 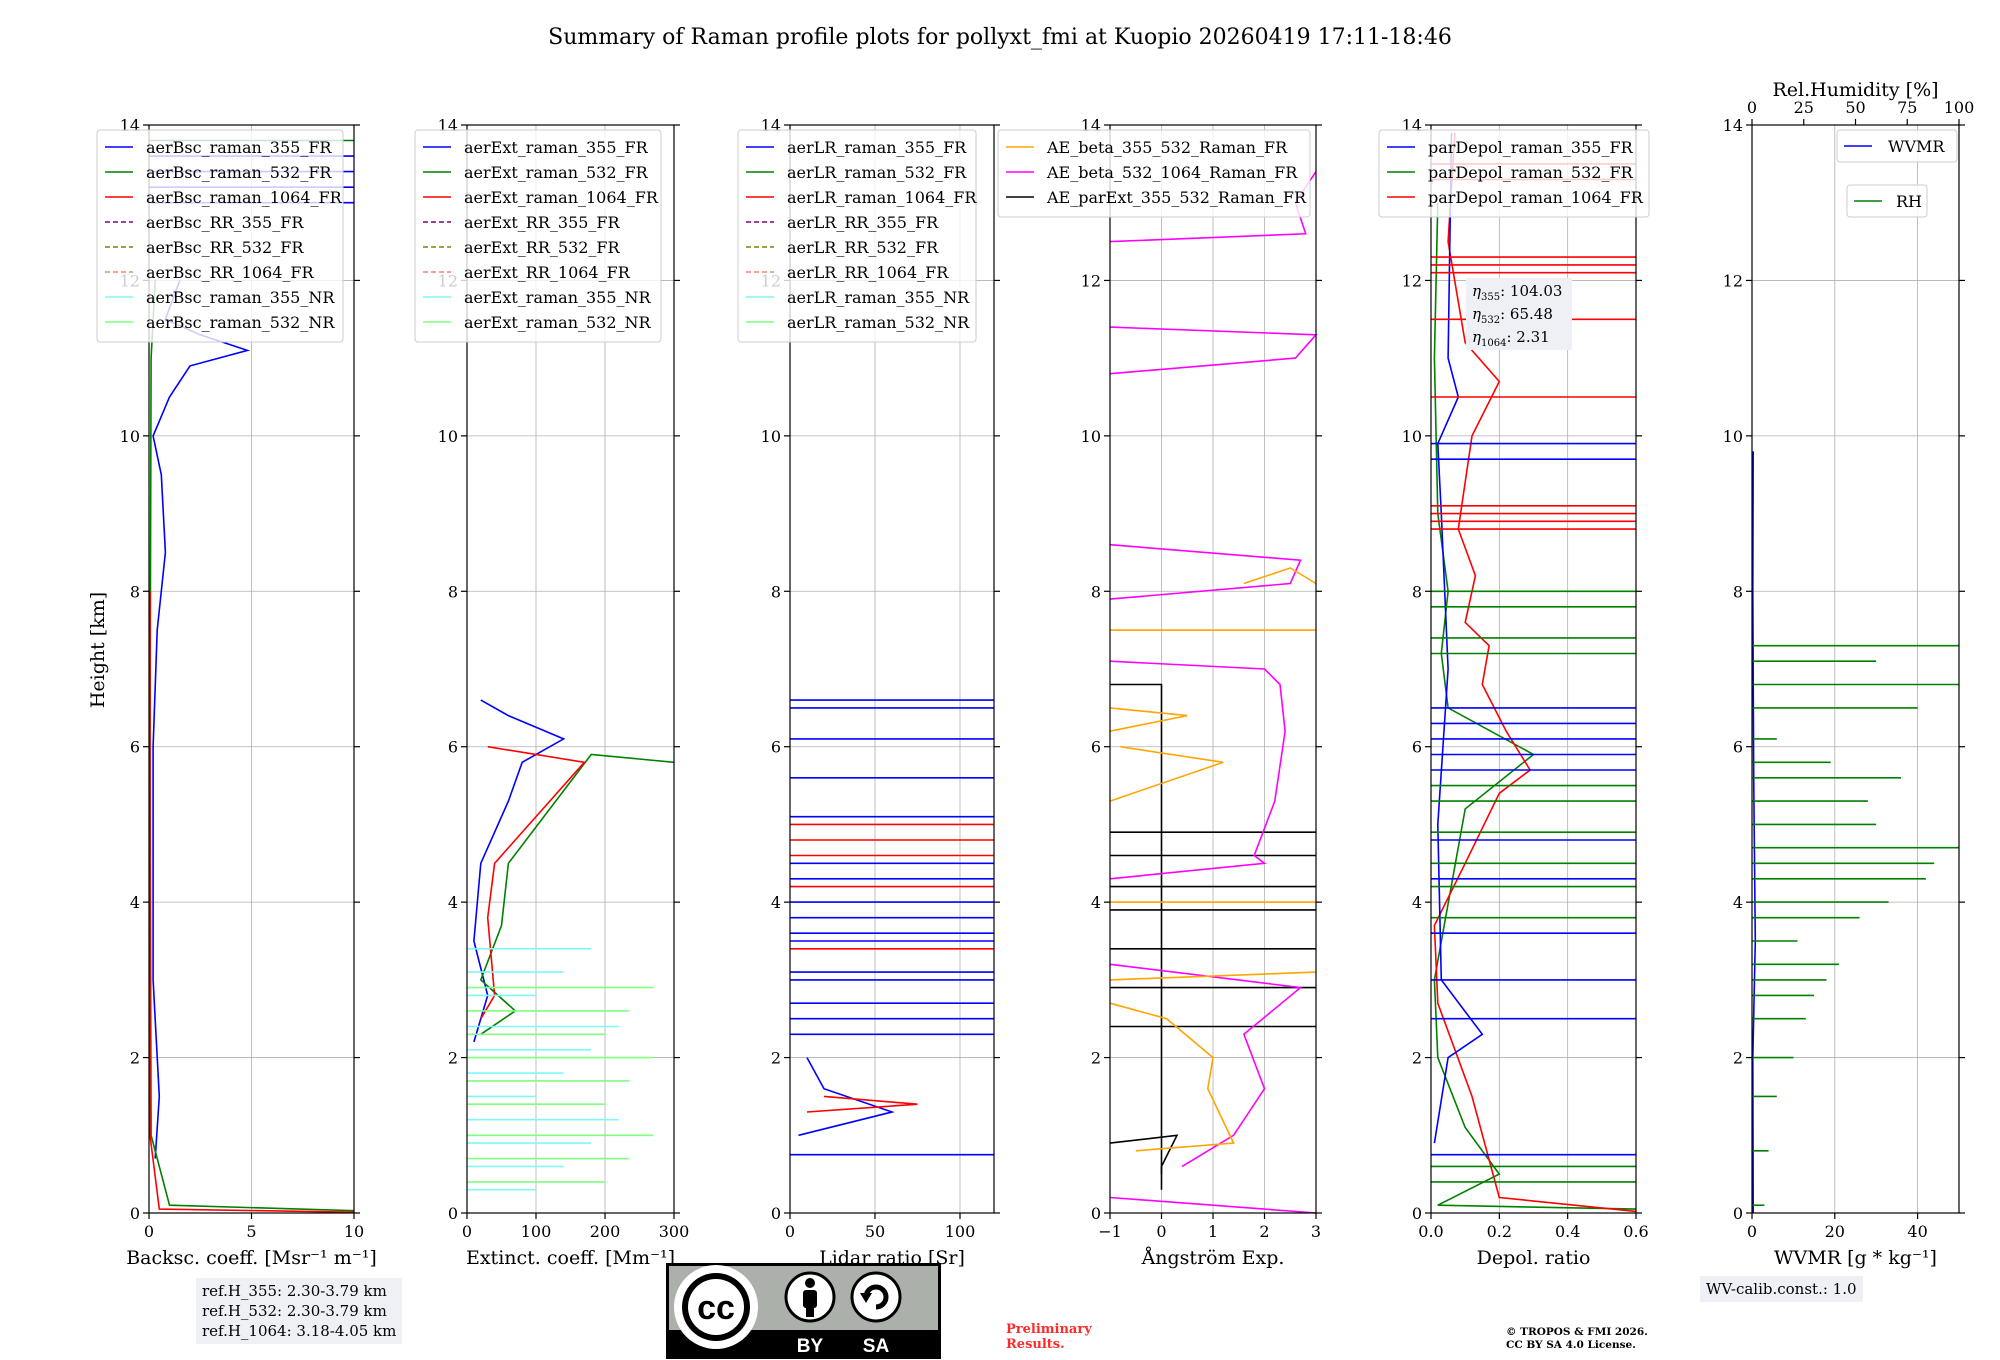 I want to click on x-tick-label: 20, so click(x=1835, y=1231).